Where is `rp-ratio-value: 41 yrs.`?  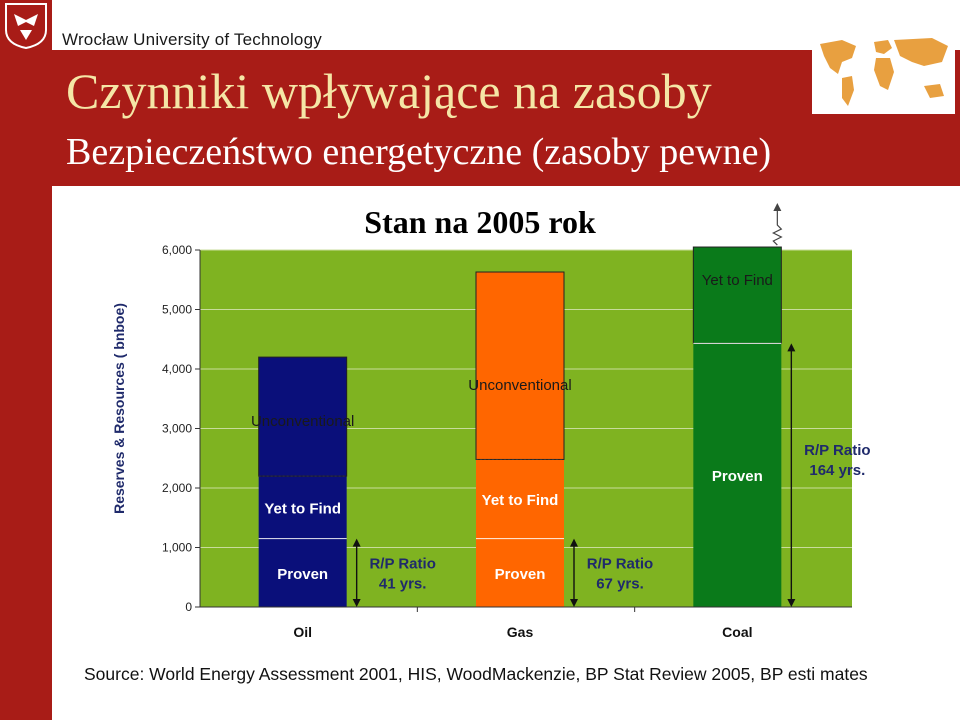
rp-ratio-value: 41 yrs. is located at coordinates (403, 584).